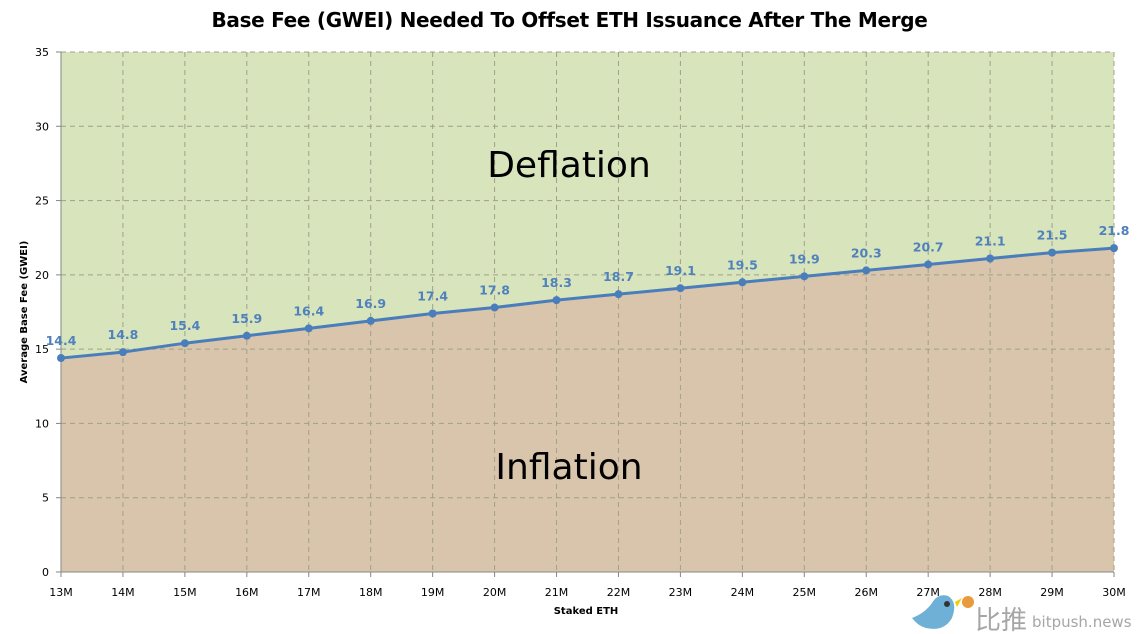  I want to click on data-label: 16.9, so click(370, 303).